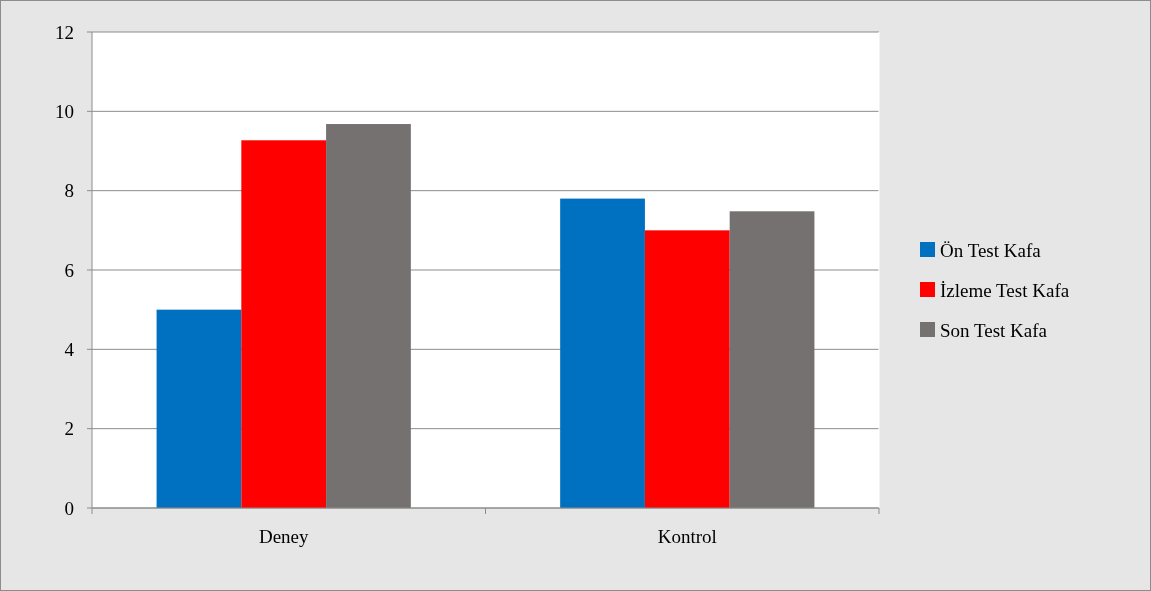 This screenshot has height=591, width=1151. I want to click on legend-label: Ön Test Kafa, so click(991, 250).